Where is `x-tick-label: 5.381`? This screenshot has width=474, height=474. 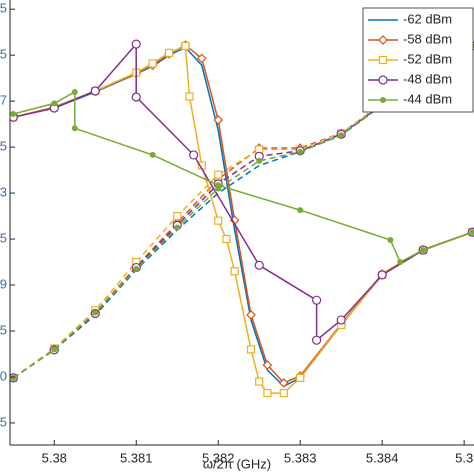 x-tick-label: 5.381 is located at coordinates (136, 457).